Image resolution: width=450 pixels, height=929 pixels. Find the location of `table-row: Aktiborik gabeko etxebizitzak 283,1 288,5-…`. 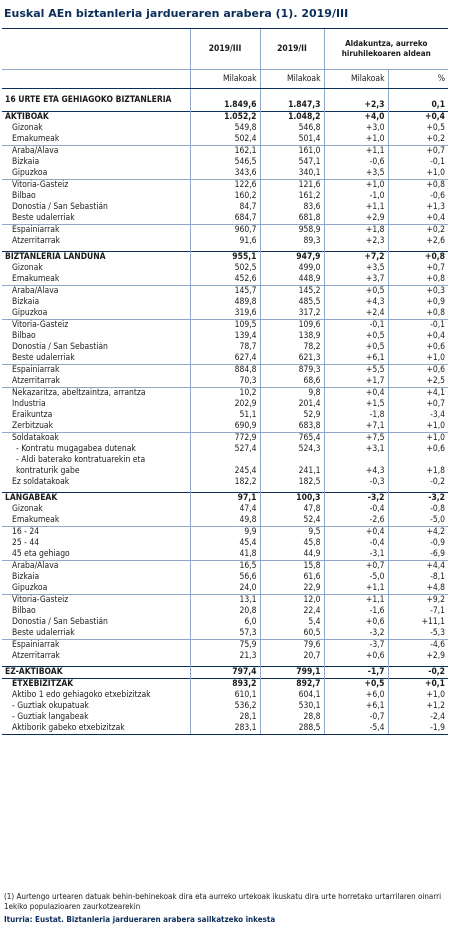

table-row: Aktiborik gabeko etxebizitzak 283,1 288,5-… is located at coordinates (225, 729).